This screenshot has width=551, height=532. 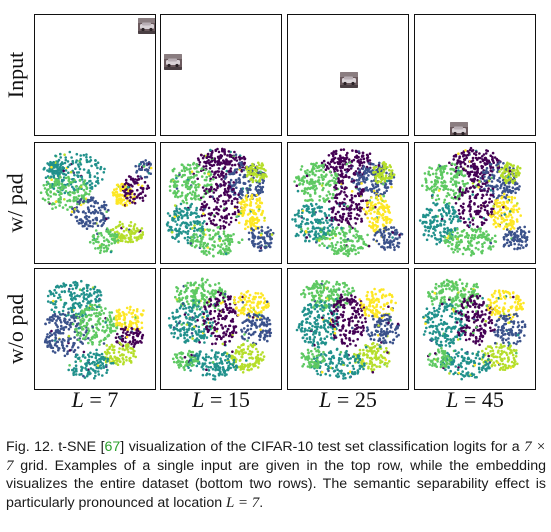 What do you see at coordinates (16, 329) in the screenshot?
I see `row-label-without-pad: w/o pad` at bounding box center [16, 329].